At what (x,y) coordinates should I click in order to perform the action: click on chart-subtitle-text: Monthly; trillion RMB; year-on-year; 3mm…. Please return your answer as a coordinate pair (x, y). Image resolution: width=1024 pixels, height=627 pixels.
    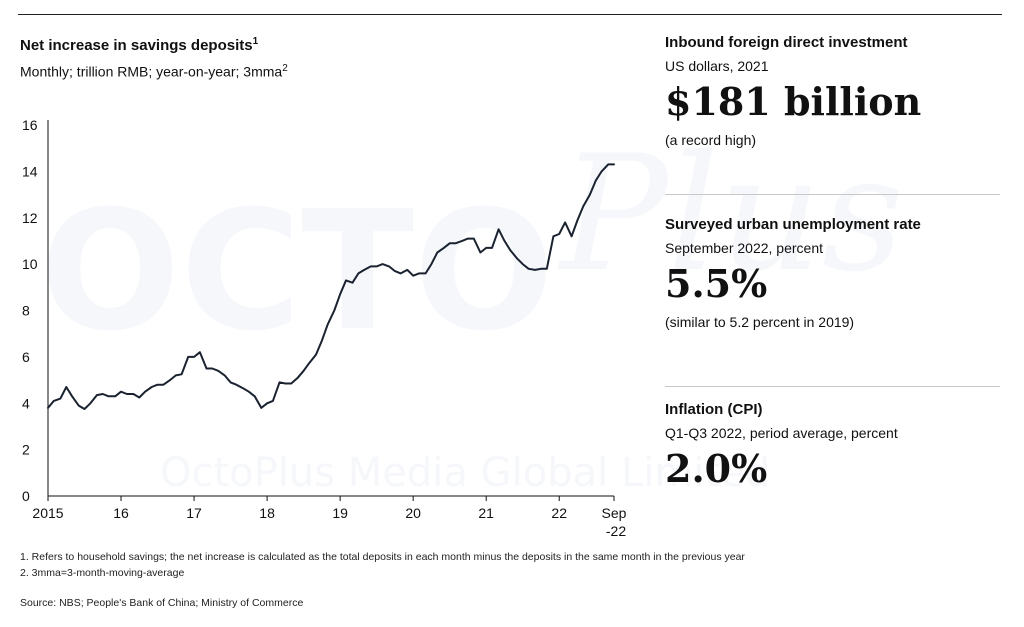
    Looking at the image, I should click on (151, 71).